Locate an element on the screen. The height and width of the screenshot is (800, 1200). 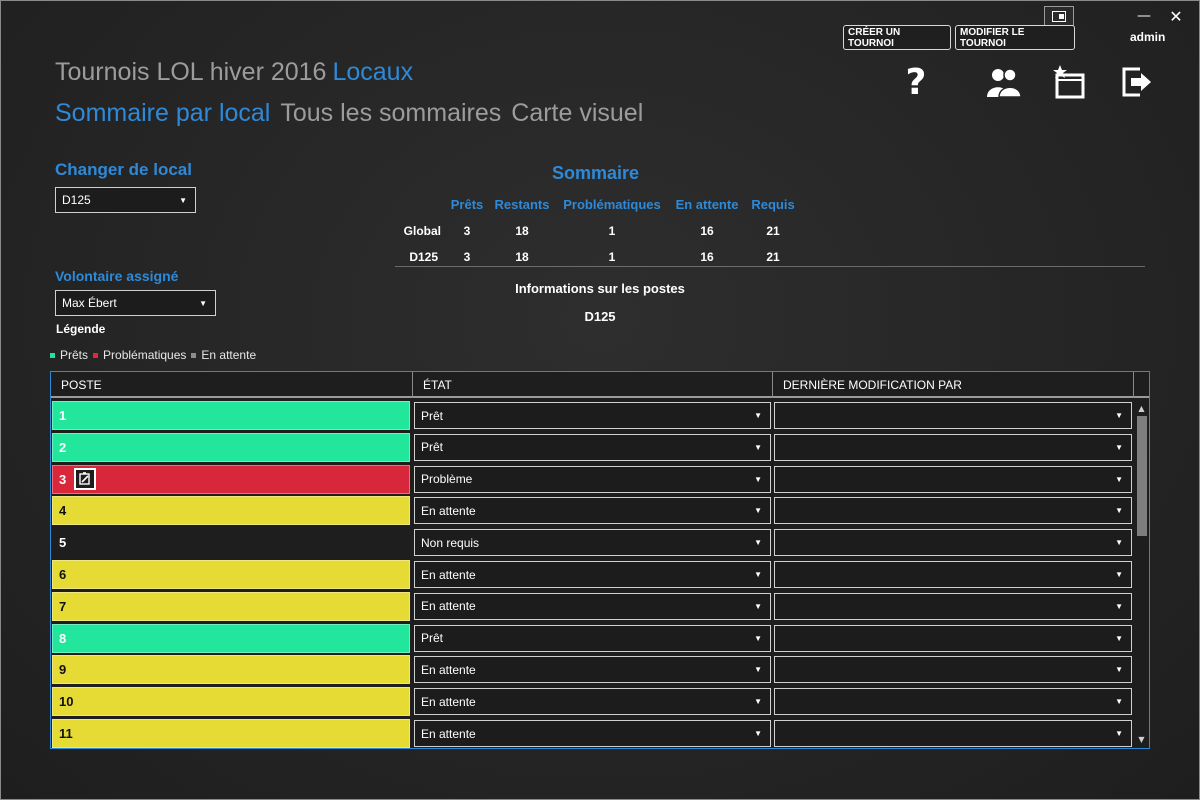
scroll-up-icon: ▲ is located at coordinates (1141, 408).